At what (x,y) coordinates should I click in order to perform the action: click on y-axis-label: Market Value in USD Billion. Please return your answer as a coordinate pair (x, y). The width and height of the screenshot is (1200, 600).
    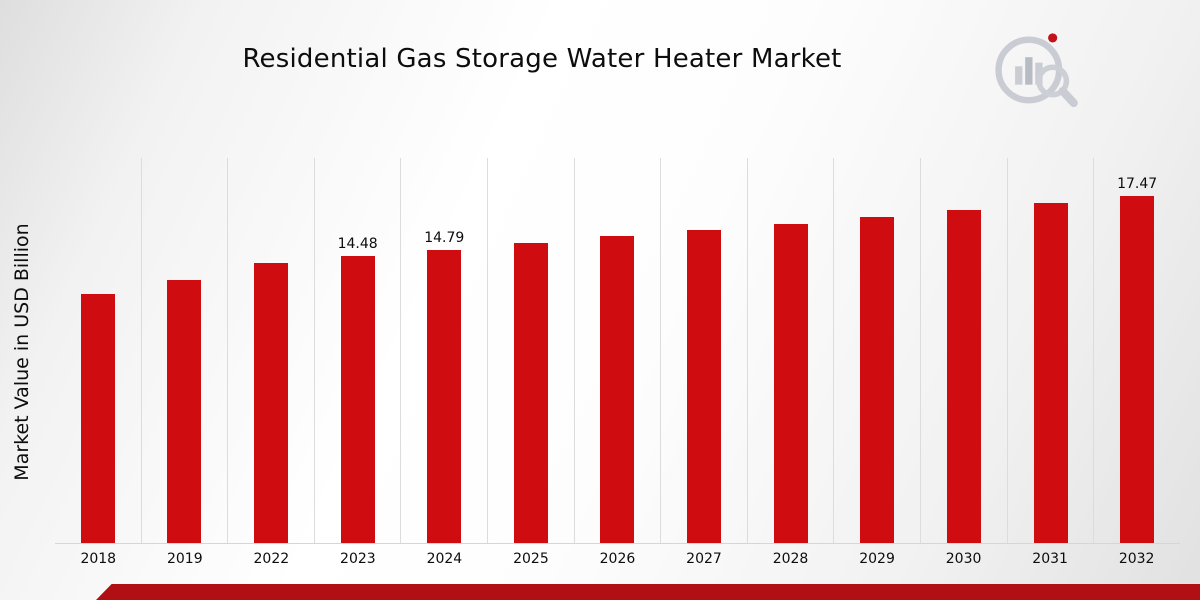
    Looking at the image, I should click on (22, 352).